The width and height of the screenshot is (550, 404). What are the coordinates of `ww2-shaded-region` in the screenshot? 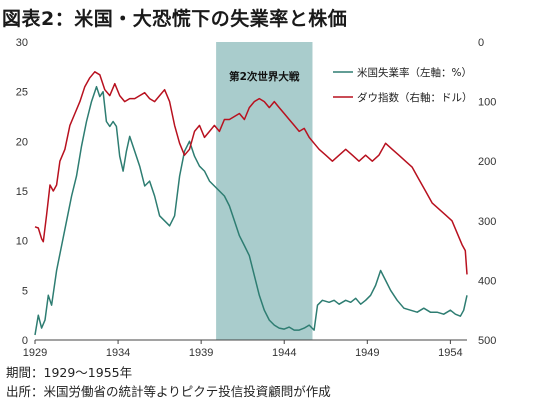 It's located at (264, 191).